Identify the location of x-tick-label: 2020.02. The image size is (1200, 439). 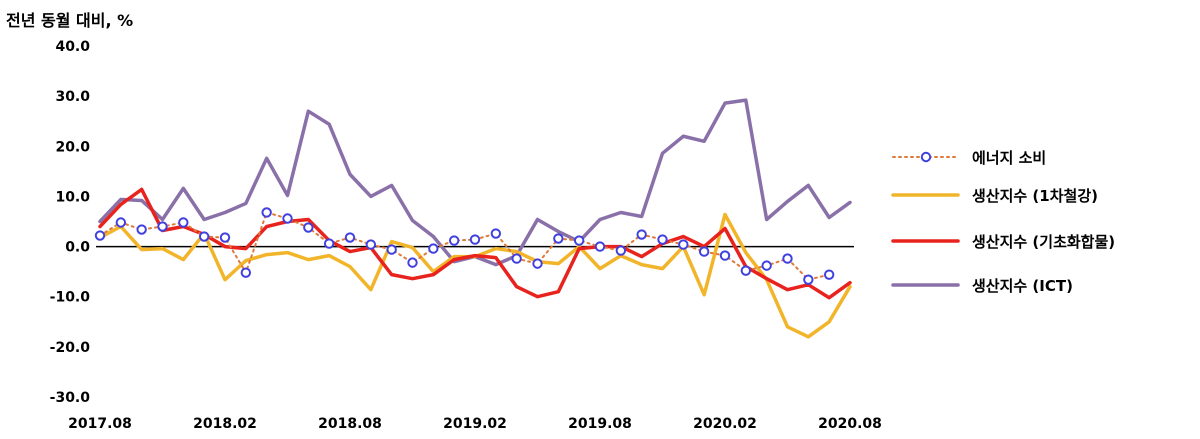
(725, 424).